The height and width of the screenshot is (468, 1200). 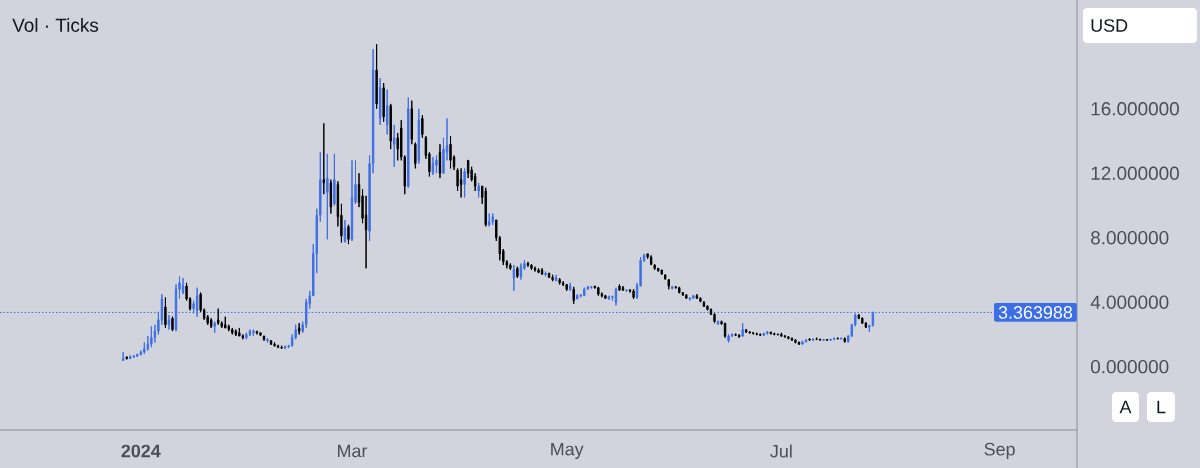 What do you see at coordinates (1109, 25) in the screenshot?
I see `text: USD` at bounding box center [1109, 25].